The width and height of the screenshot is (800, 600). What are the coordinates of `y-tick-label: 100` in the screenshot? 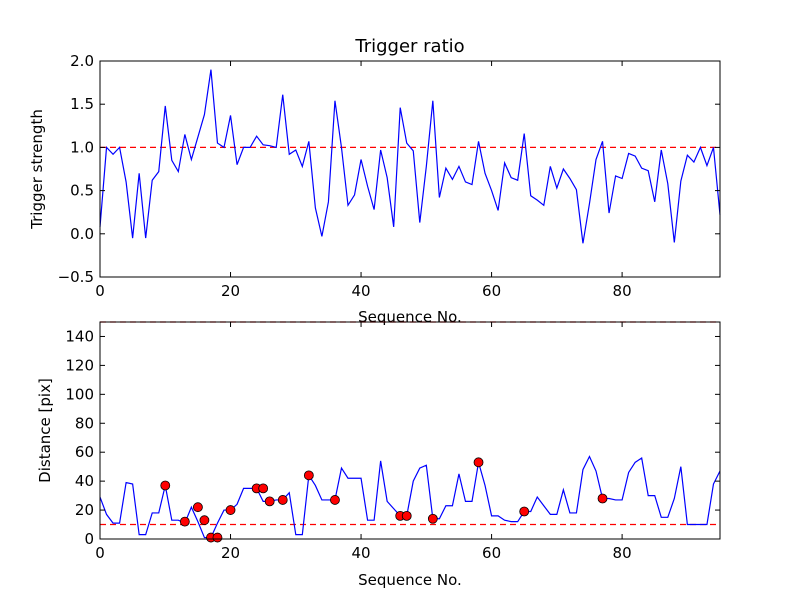 It's located at (79, 394).